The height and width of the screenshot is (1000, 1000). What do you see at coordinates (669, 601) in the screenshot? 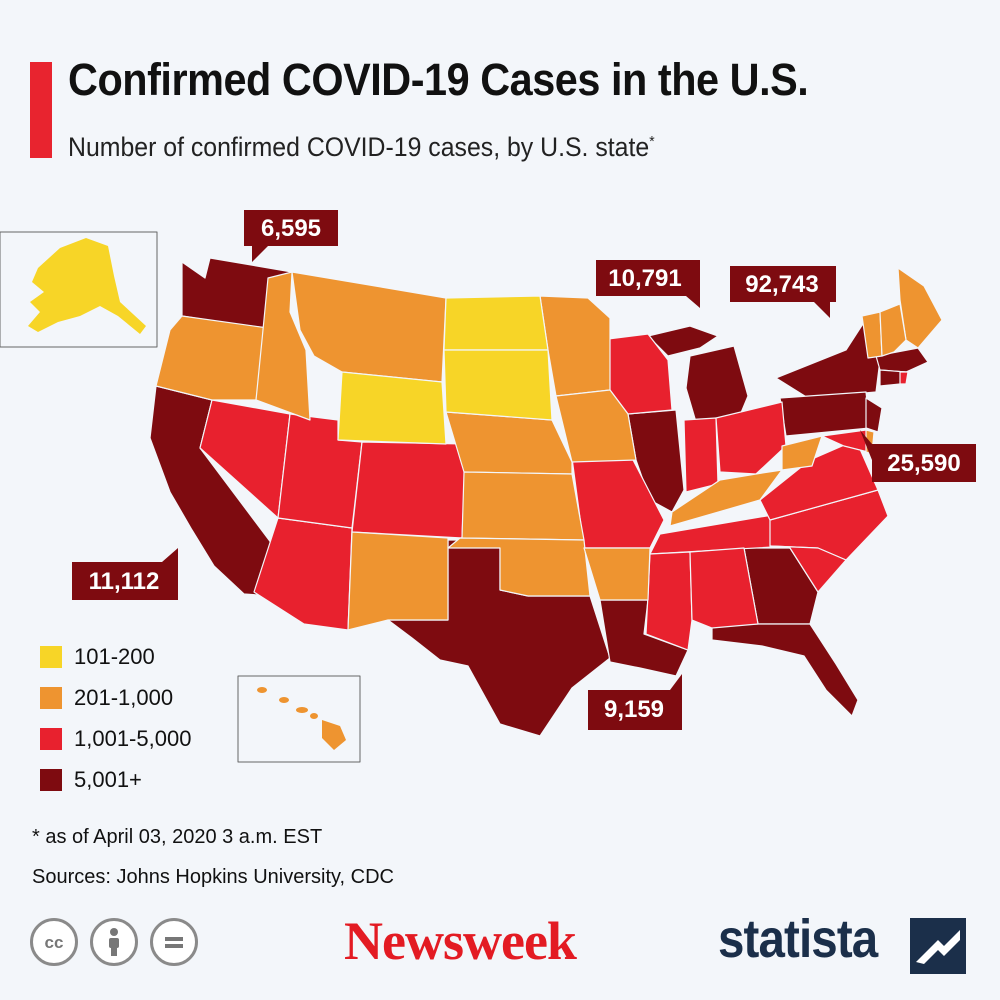
I see `state-mississippi` at bounding box center [669, 601].